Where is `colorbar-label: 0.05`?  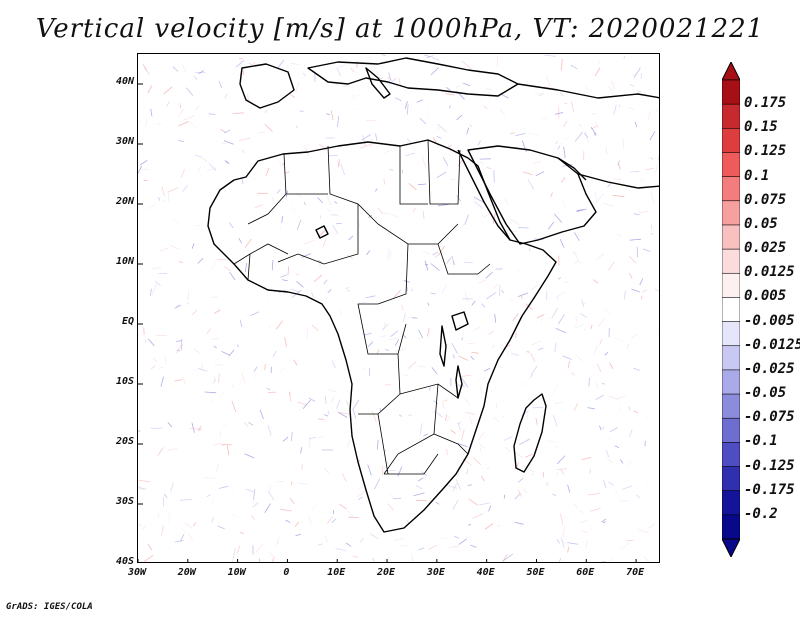
colorbar-label: 0.05 is located at coordinates (761, 223).